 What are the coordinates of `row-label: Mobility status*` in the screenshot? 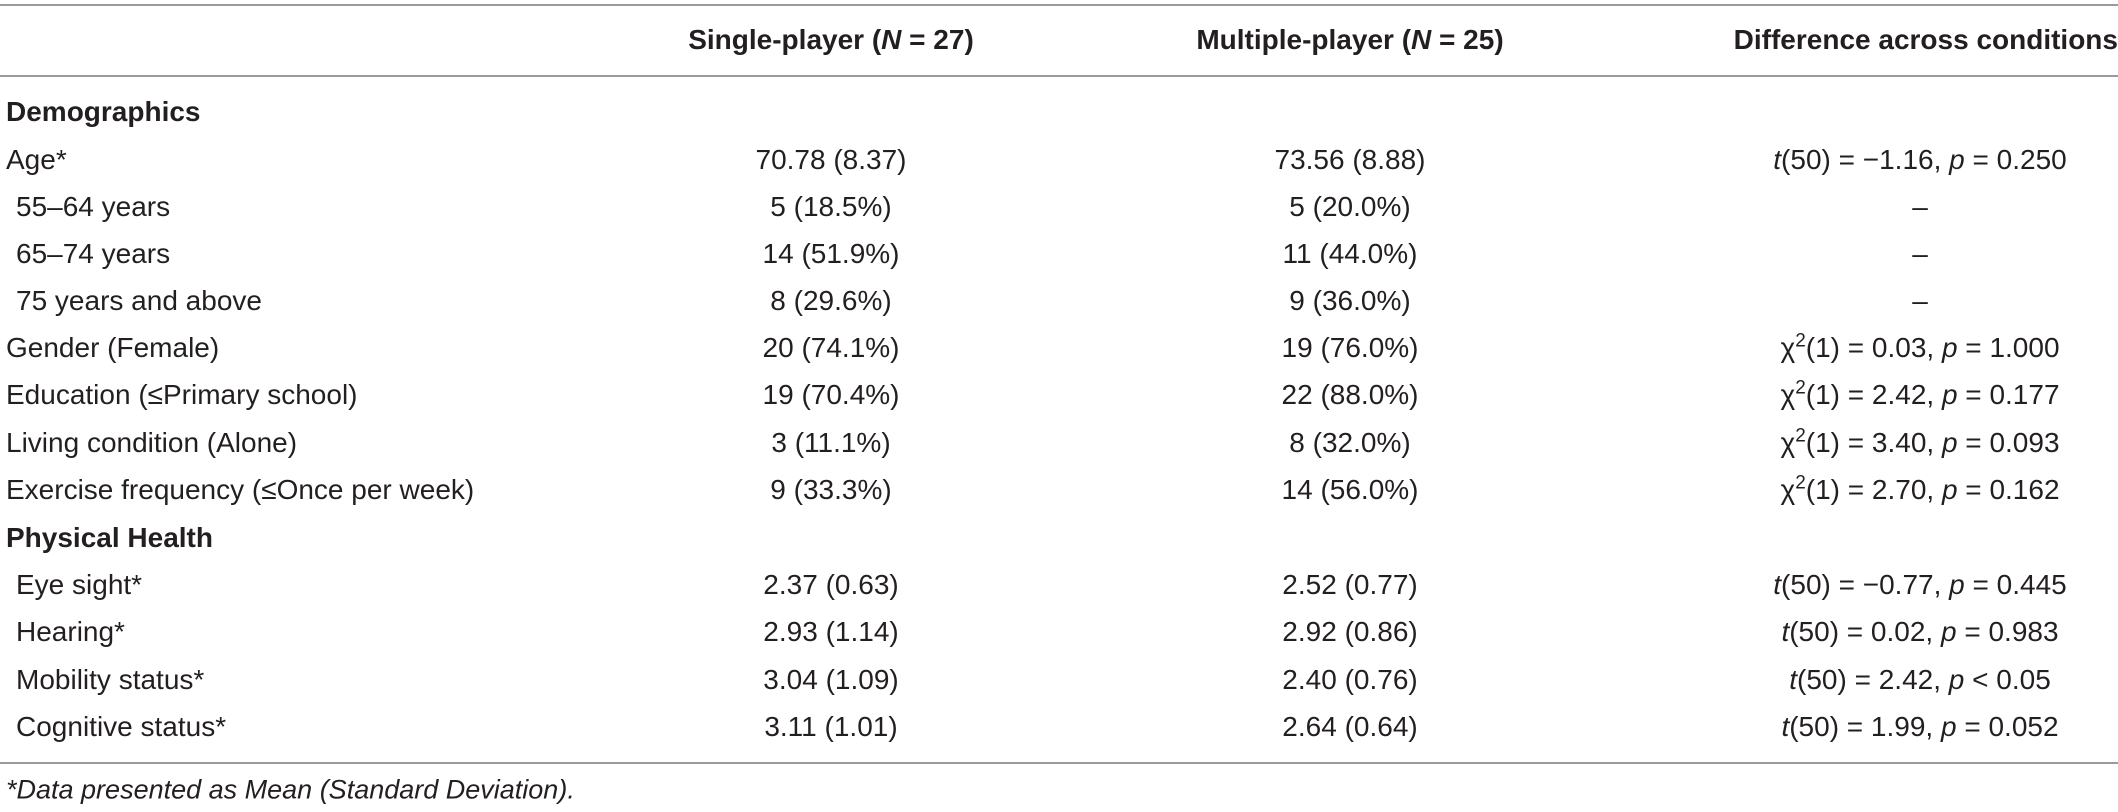 It's located at (110, 679).